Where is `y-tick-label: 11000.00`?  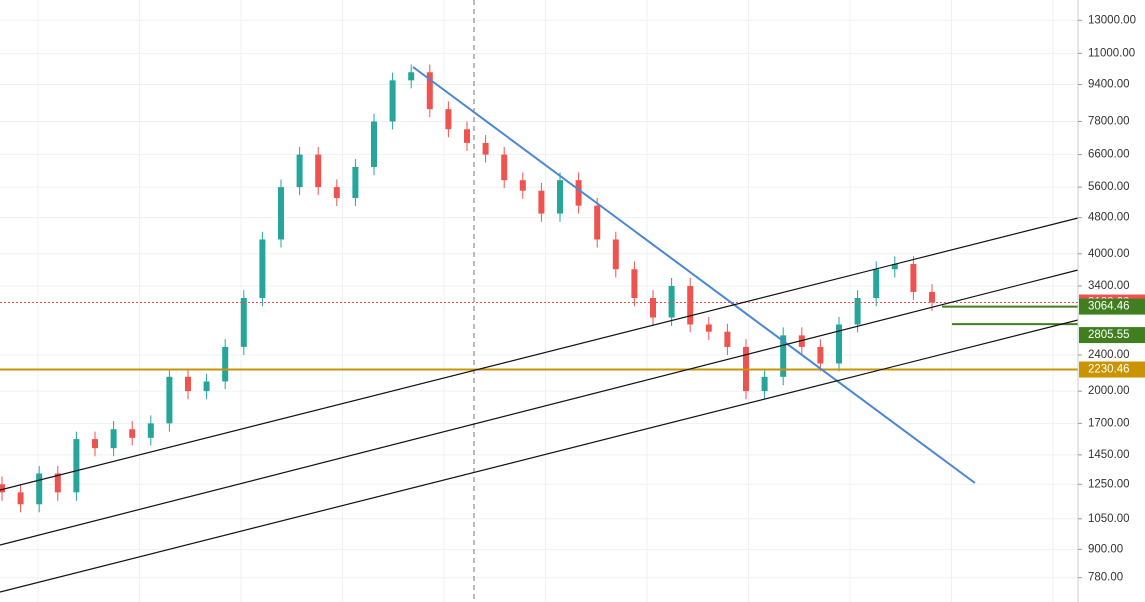 y-tick-label: 11000.00 is located at coordinates (1111, 53).